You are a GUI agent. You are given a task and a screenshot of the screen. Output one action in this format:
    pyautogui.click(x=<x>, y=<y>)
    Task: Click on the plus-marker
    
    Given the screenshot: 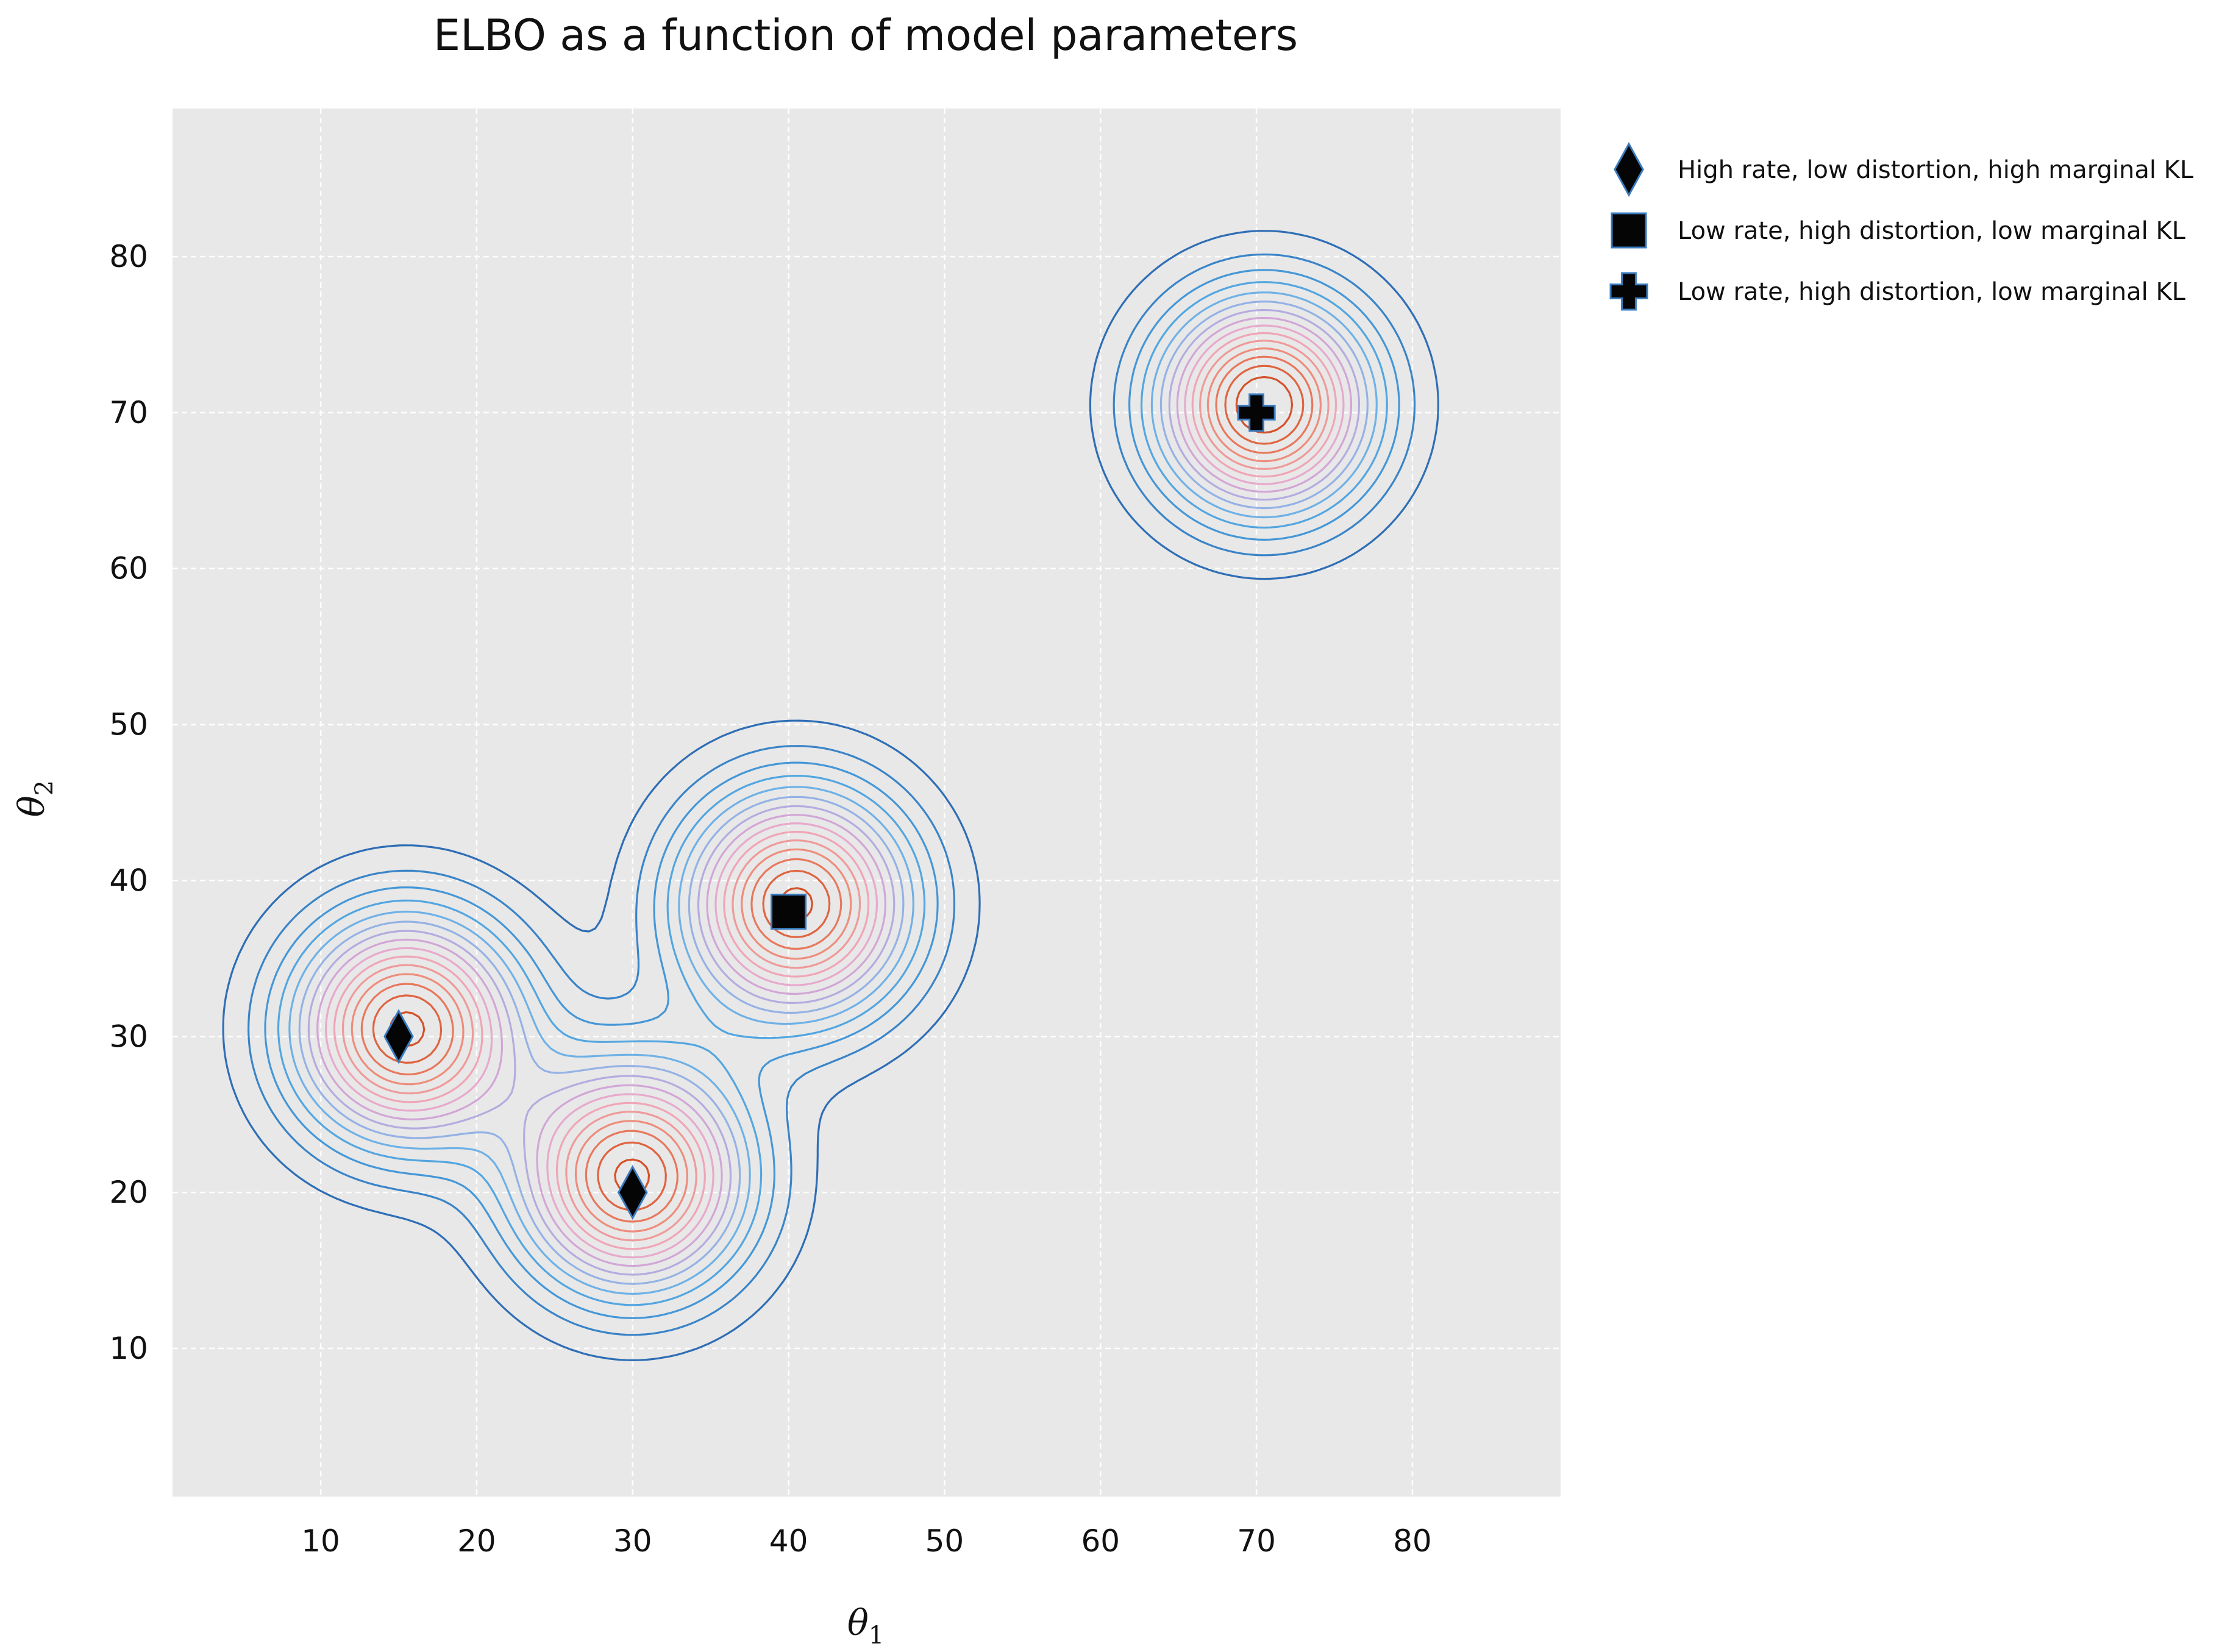 What is the action you would take?
    pyautogui.click(x=1256, y=412)
    